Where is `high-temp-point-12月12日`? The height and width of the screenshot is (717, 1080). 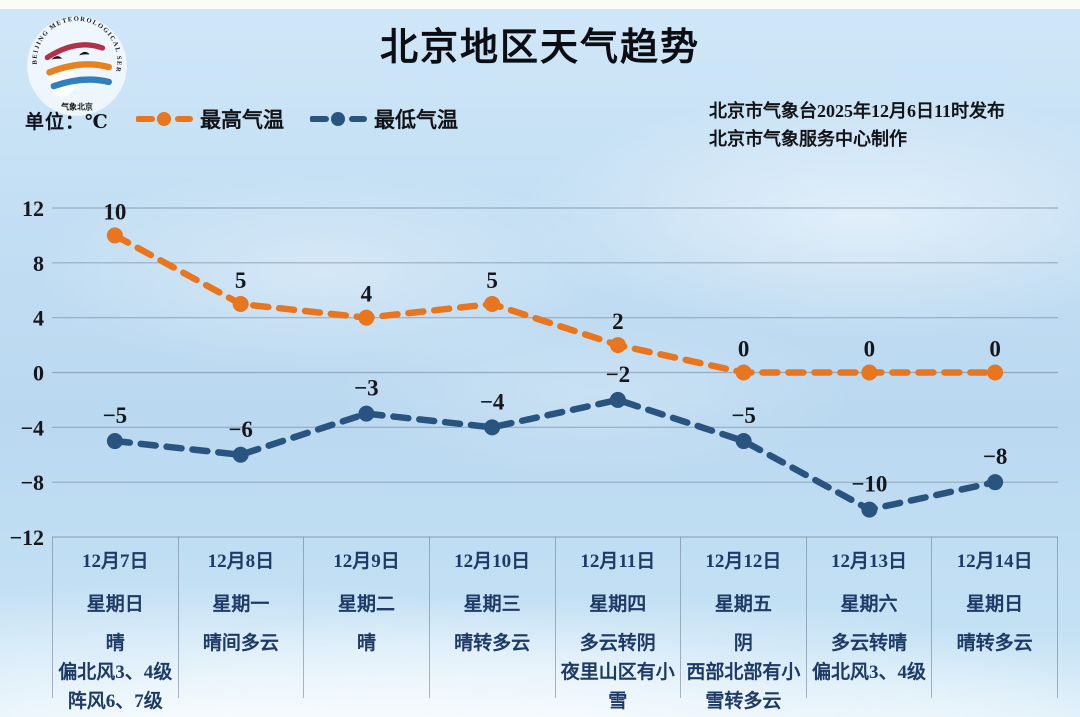 high-temp-point-12月12日 is located at coordinates (743, 372).